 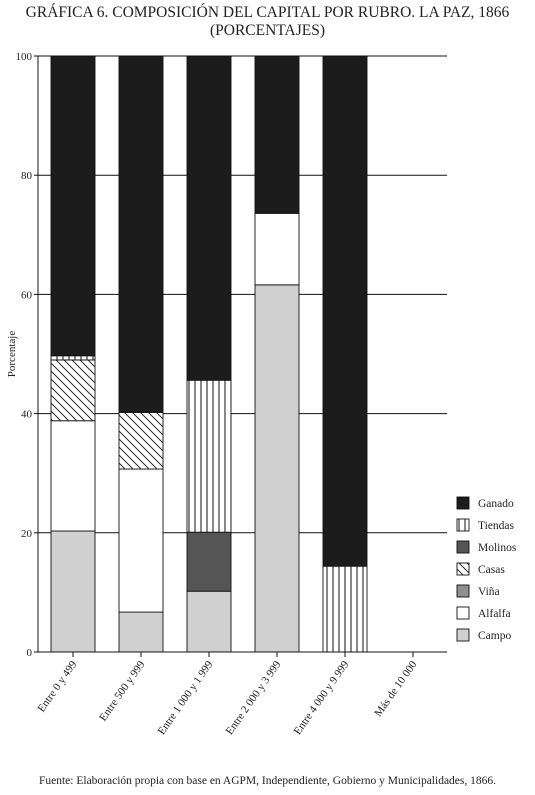 What do you see at coordinates (267, 30) in the screenshot?
I see `chart-subtitle: (PORCENTAJES)` at bounding box center [267, 30].